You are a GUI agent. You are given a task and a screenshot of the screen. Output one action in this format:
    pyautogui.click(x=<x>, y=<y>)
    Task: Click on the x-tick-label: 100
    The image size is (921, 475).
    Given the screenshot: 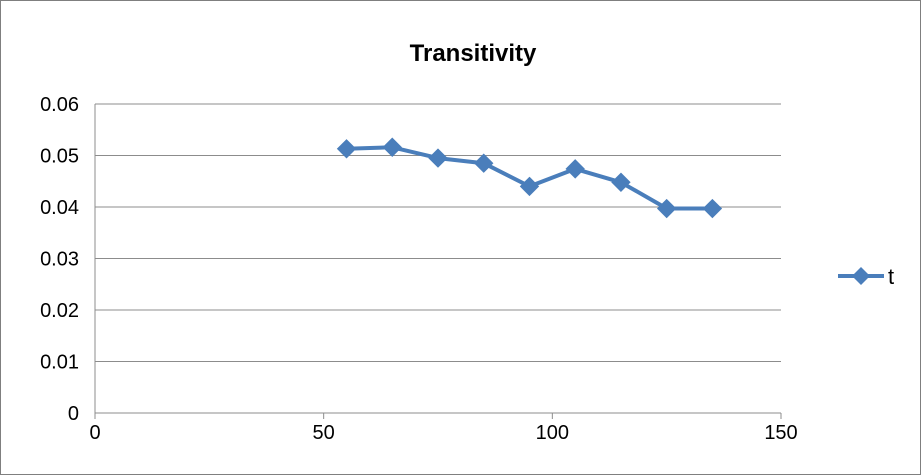 What is the action you would take?
    pyautogui.click(x=552, y=433)
    